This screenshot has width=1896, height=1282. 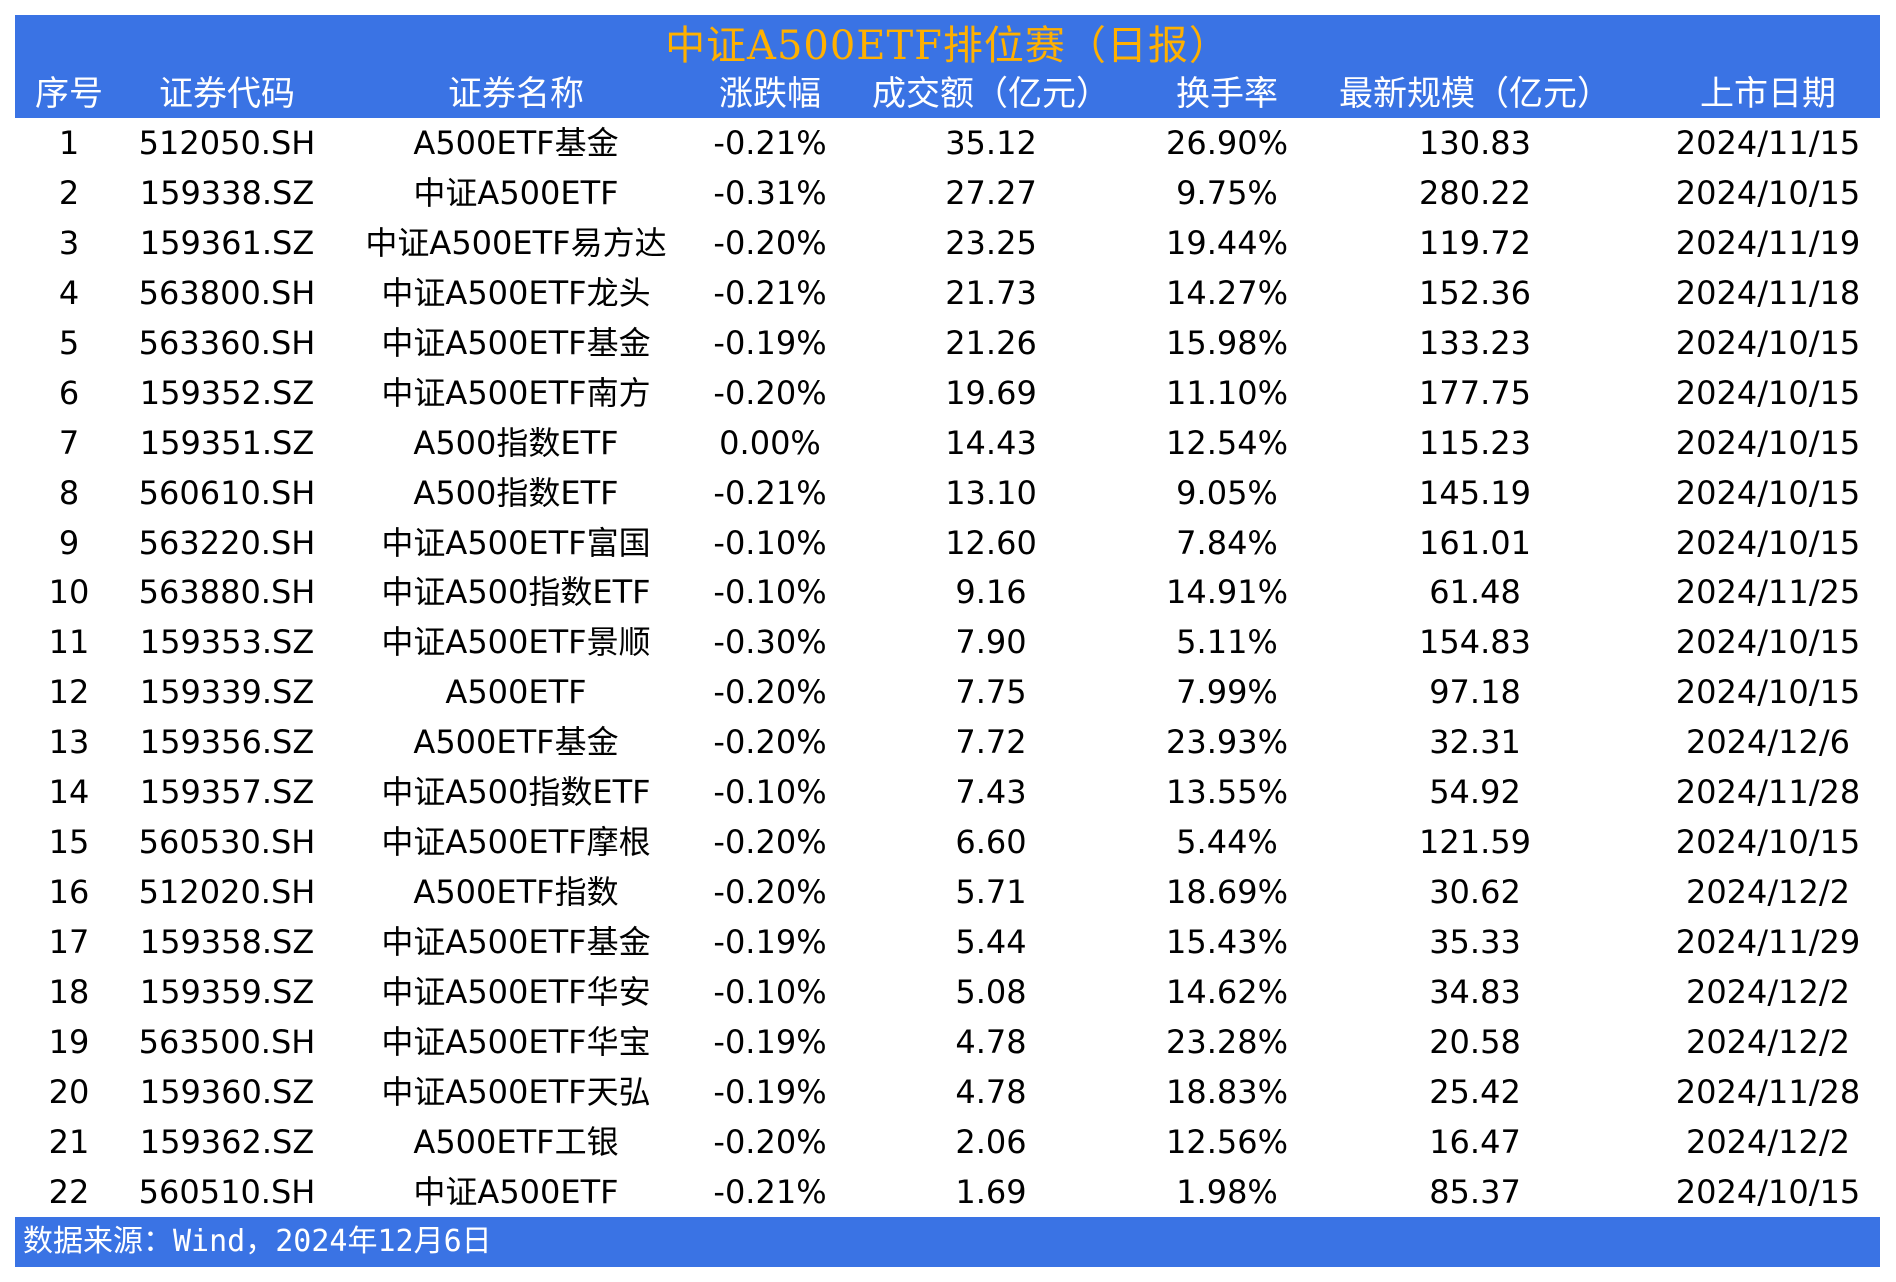 What do you see at coordinates (991, 492) in the screenshot?
I see `cell-turnover-amount: 13.10` at bounding box center [991, 492].